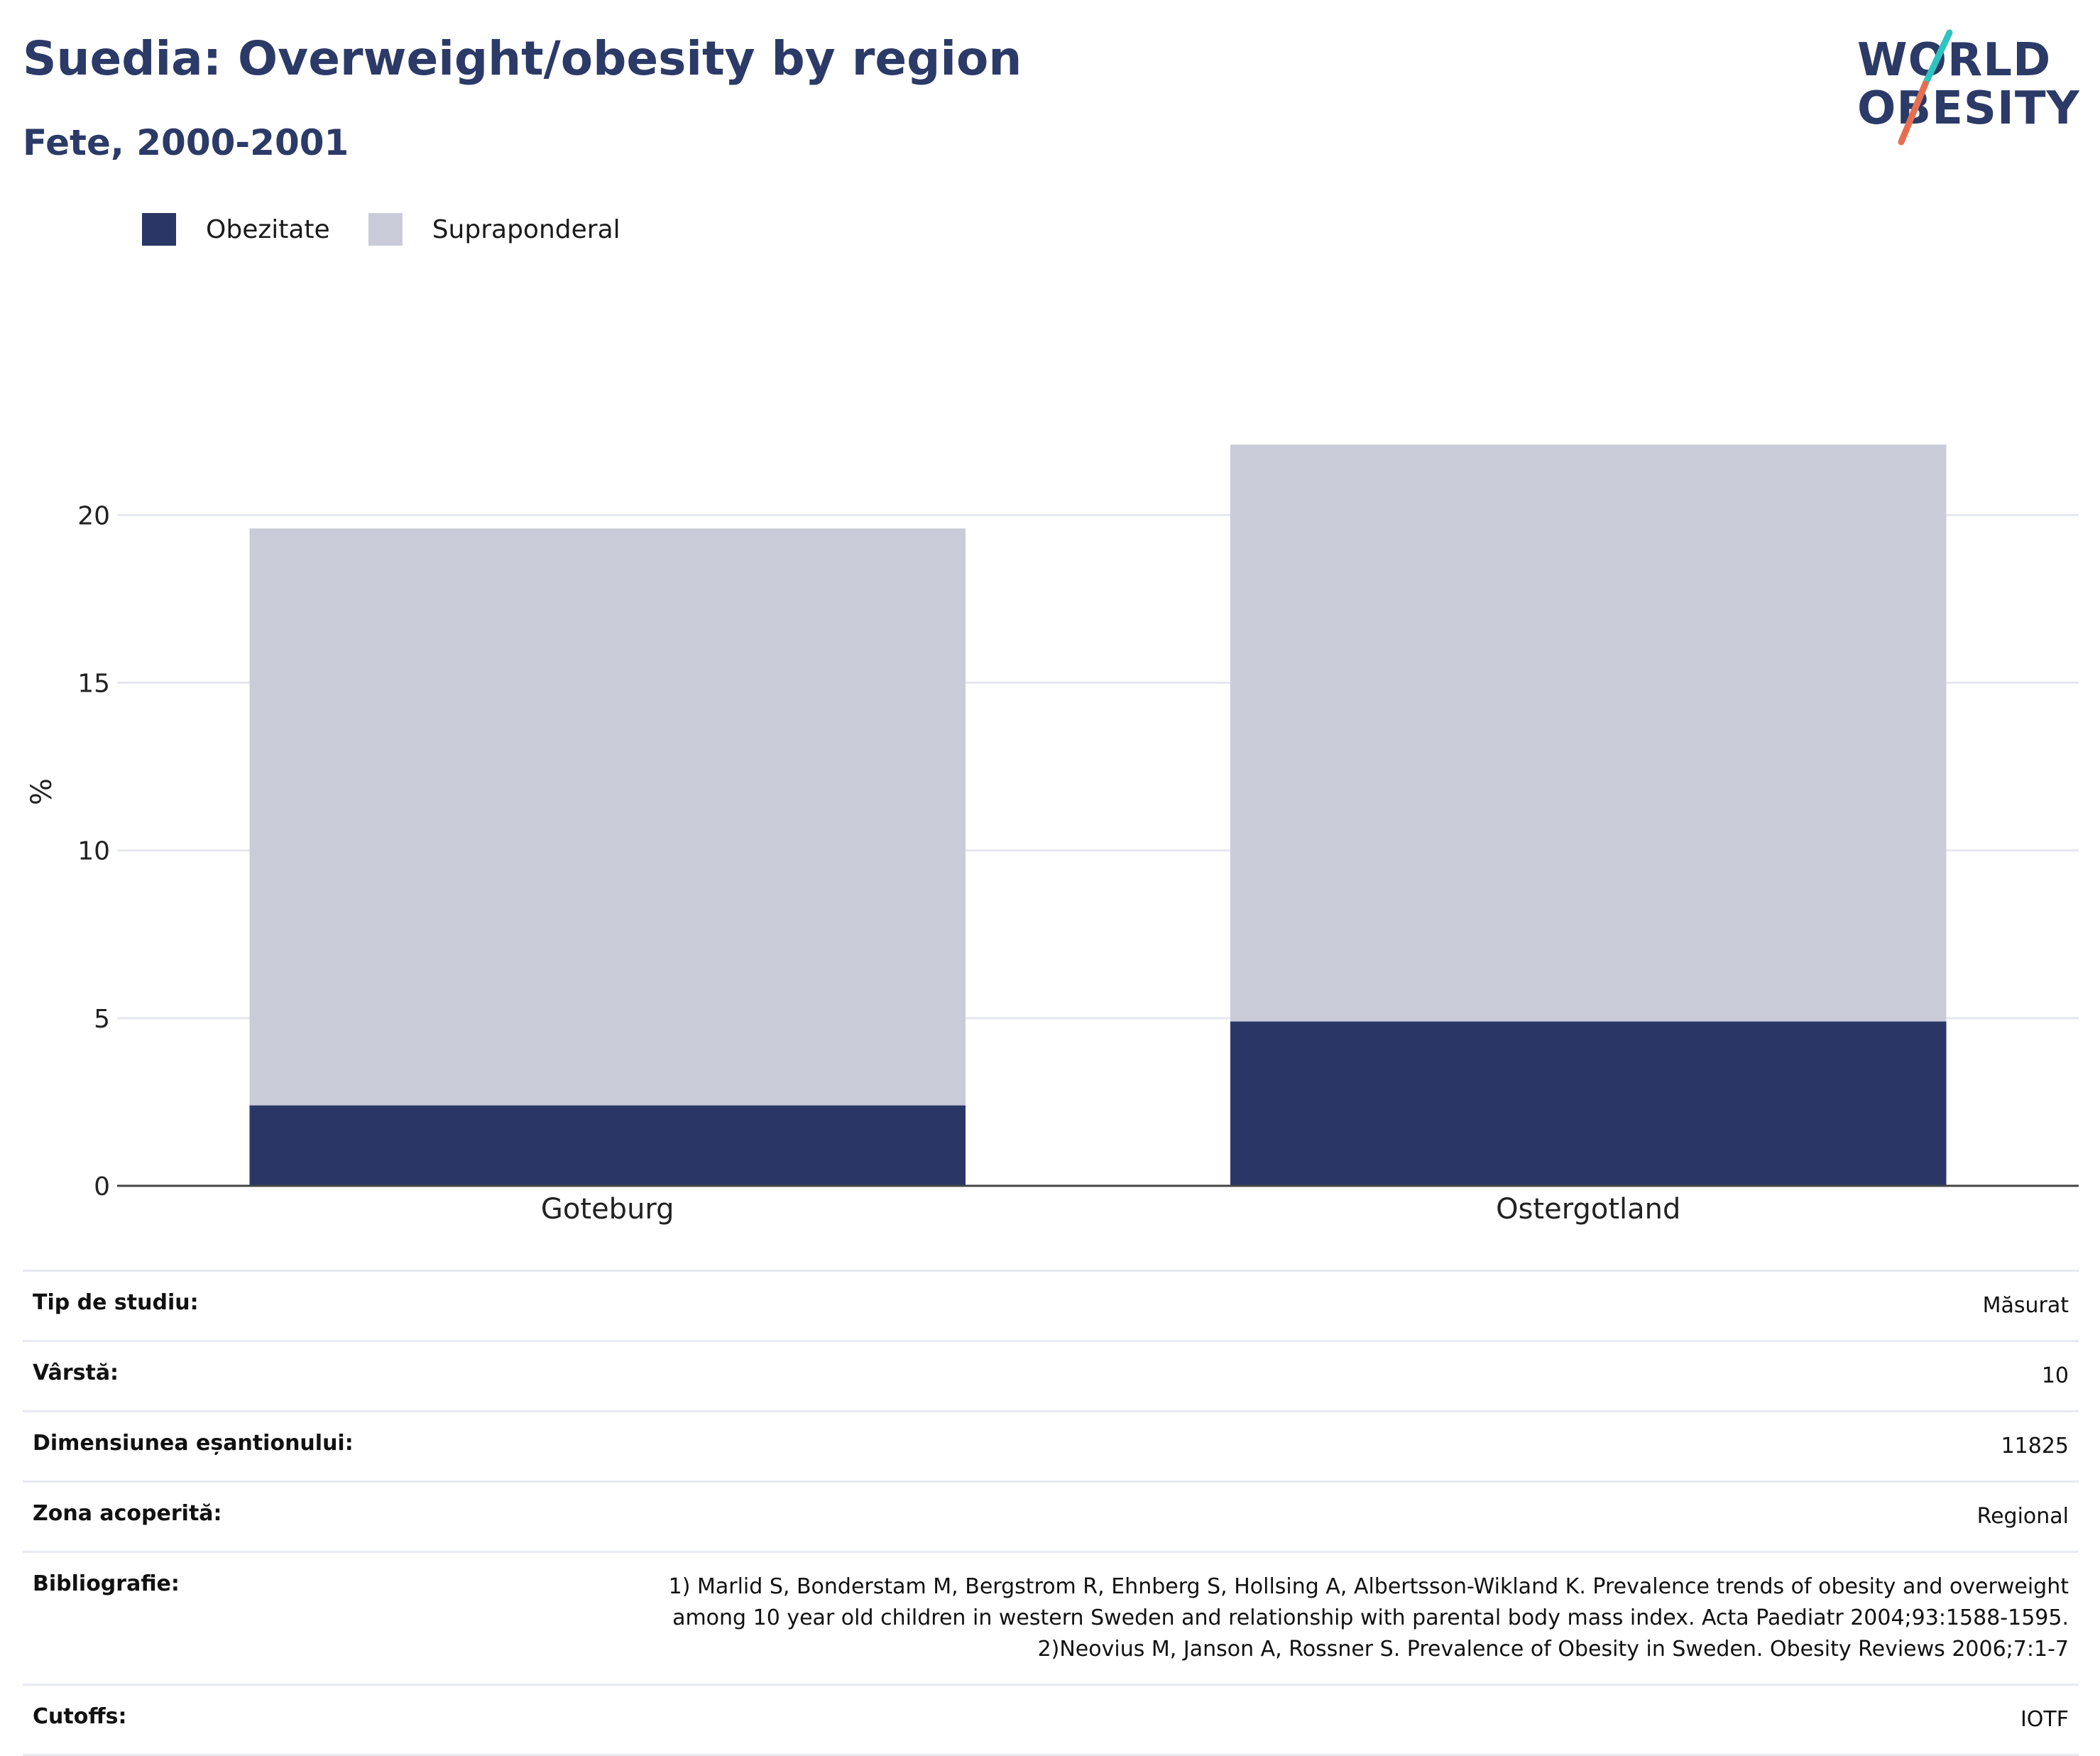  I want to click on y-tick-label: 15, so click(93, 683).